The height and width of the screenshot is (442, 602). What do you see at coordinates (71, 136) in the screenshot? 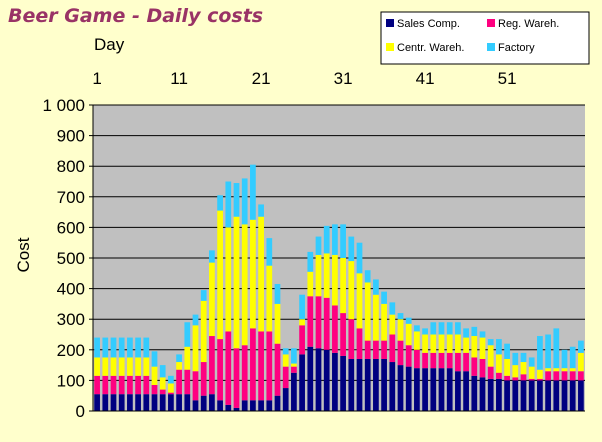
I see `y-tick-label: 900` at bounding box center [71, 136].